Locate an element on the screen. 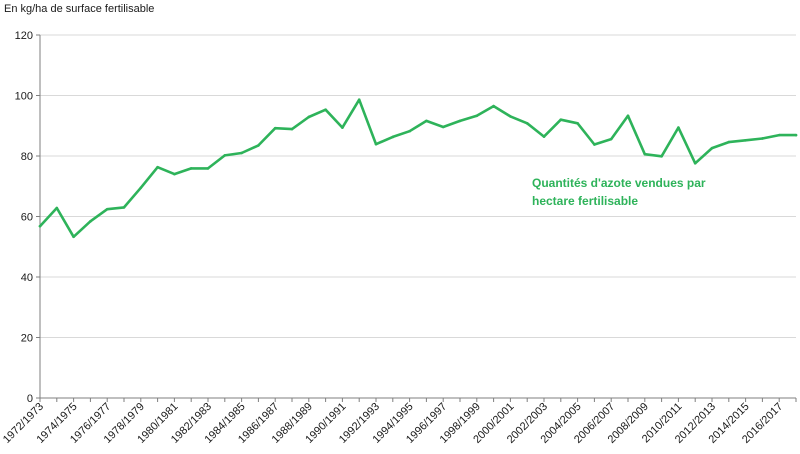 This screenshot has width=800, height=454. y-tick-label: 120 is located at coordinates (24, 36).